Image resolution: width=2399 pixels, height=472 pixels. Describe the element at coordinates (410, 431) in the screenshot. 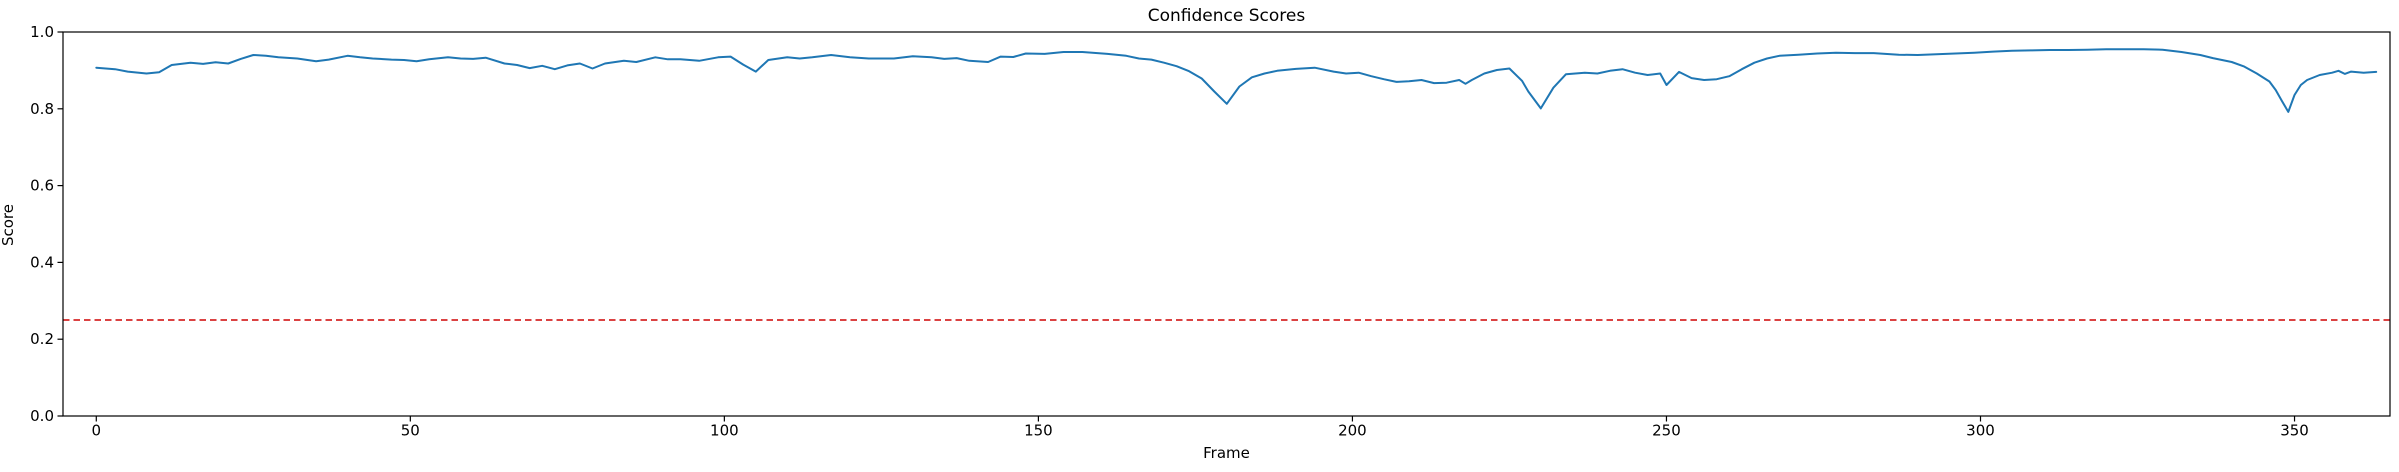

I see `x-tick-label: 50` at that location.